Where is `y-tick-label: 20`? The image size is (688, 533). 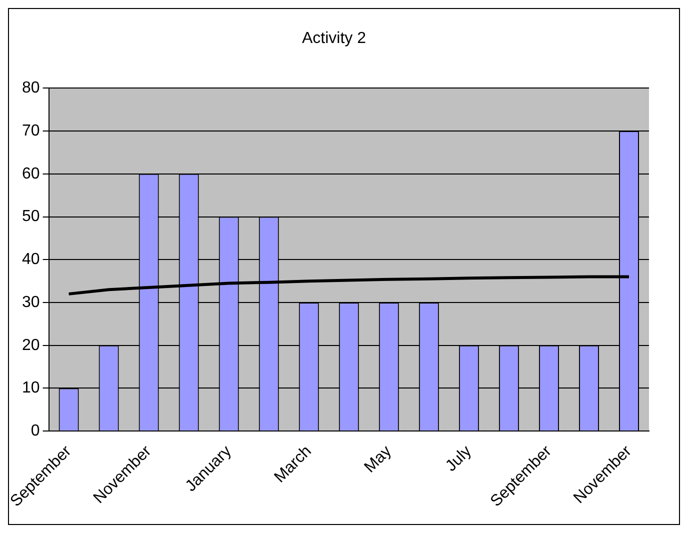
y-tick-label: 20 is located at coordinates (31, 345).